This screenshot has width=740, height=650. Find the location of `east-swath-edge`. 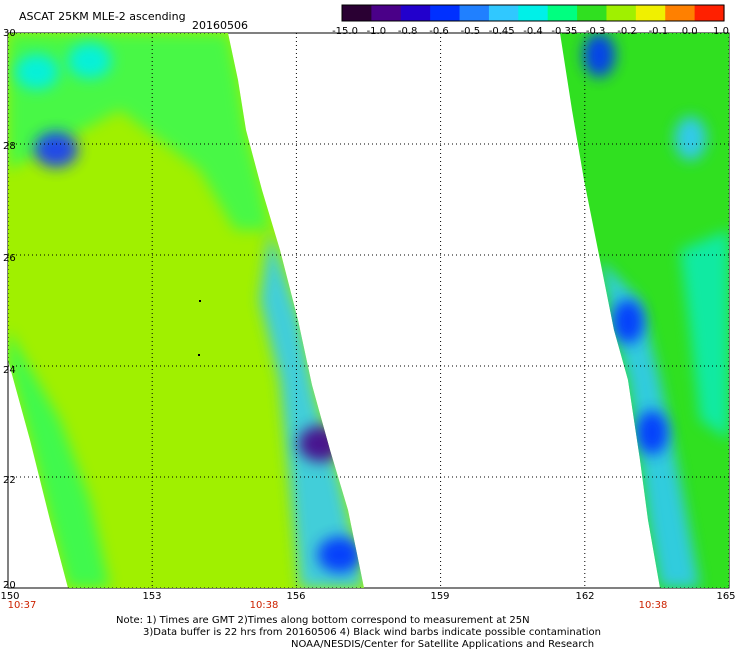

east-swath-edge is located at coordinates (704, 335).